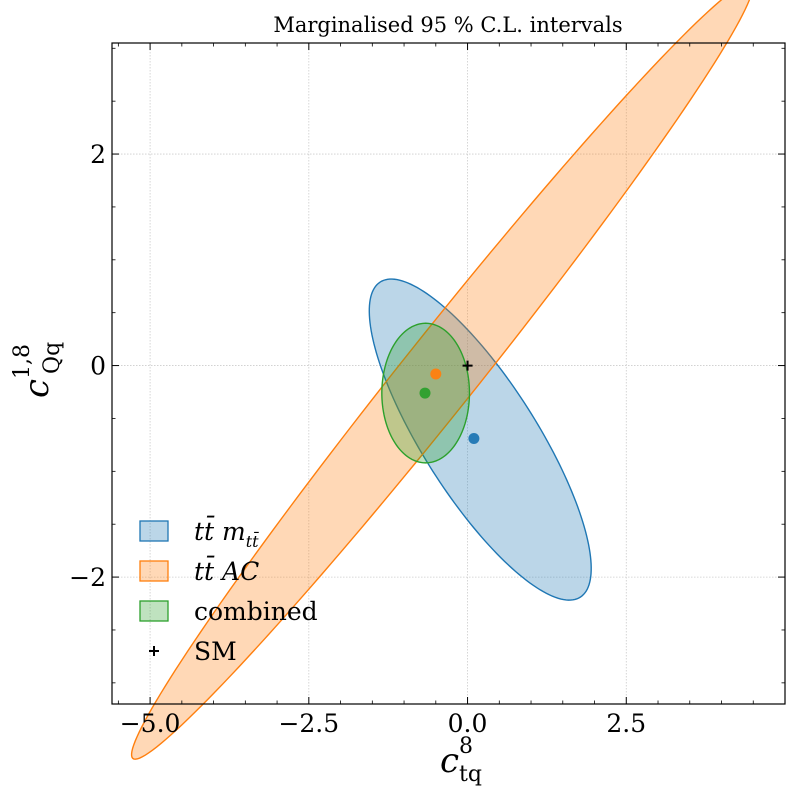  I want to click on ellipse-tt-m, so click(480, 439).